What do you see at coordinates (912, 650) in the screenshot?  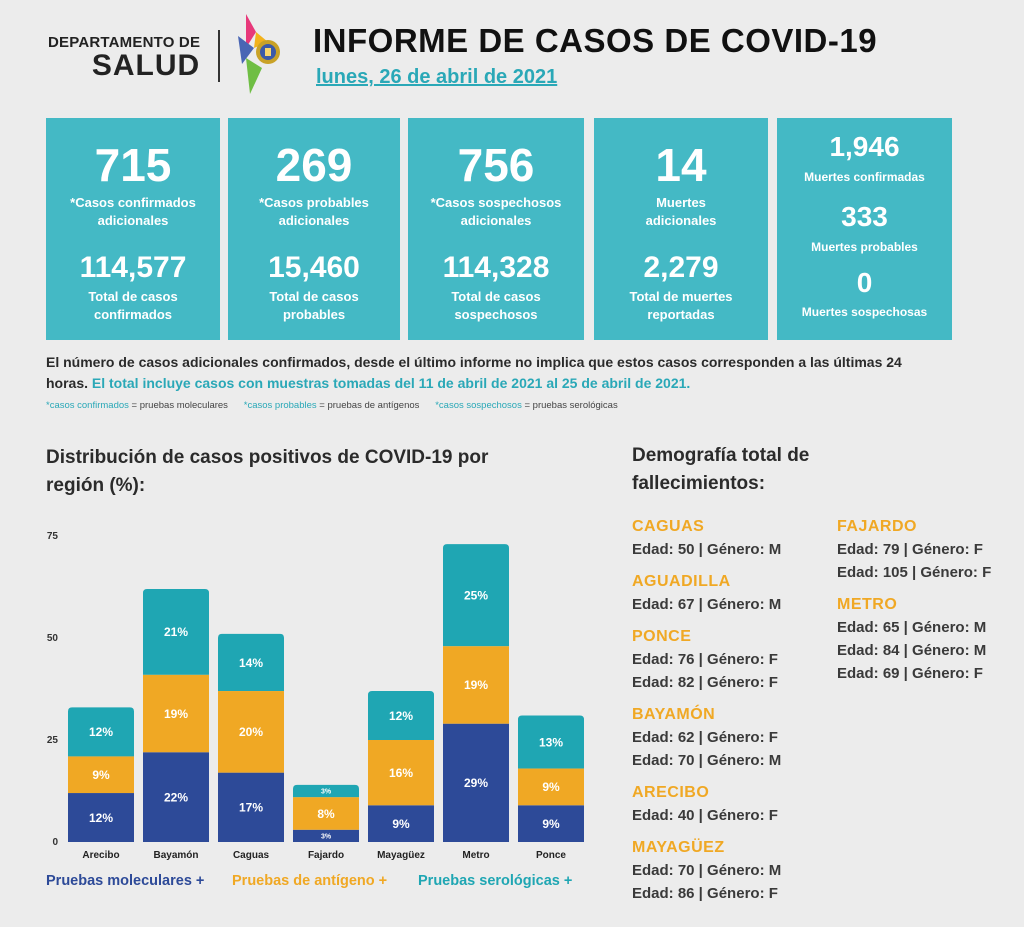 I see `demography-entry: Edad: 84 | Género: M` at bounding box center [912, 650].